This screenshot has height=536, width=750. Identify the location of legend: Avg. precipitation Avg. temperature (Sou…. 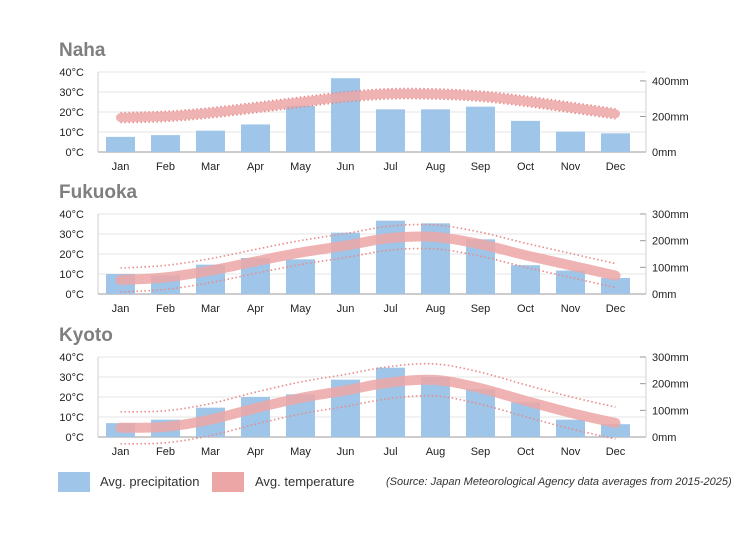
(395, 482).